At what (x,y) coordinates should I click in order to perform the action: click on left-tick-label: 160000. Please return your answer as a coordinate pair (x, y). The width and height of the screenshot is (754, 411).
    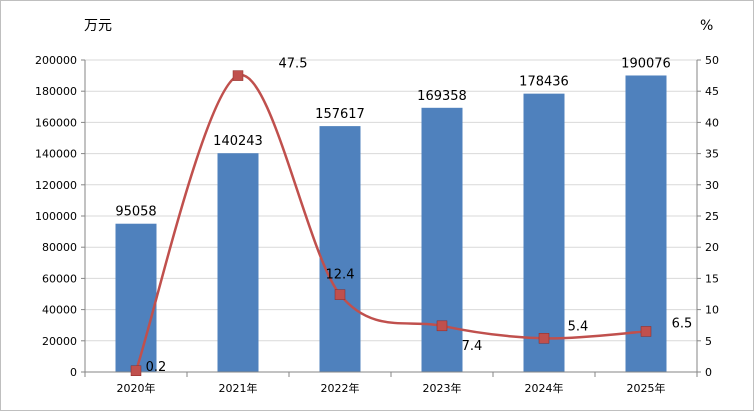
    Looking at the image, I should click on (56, 122).